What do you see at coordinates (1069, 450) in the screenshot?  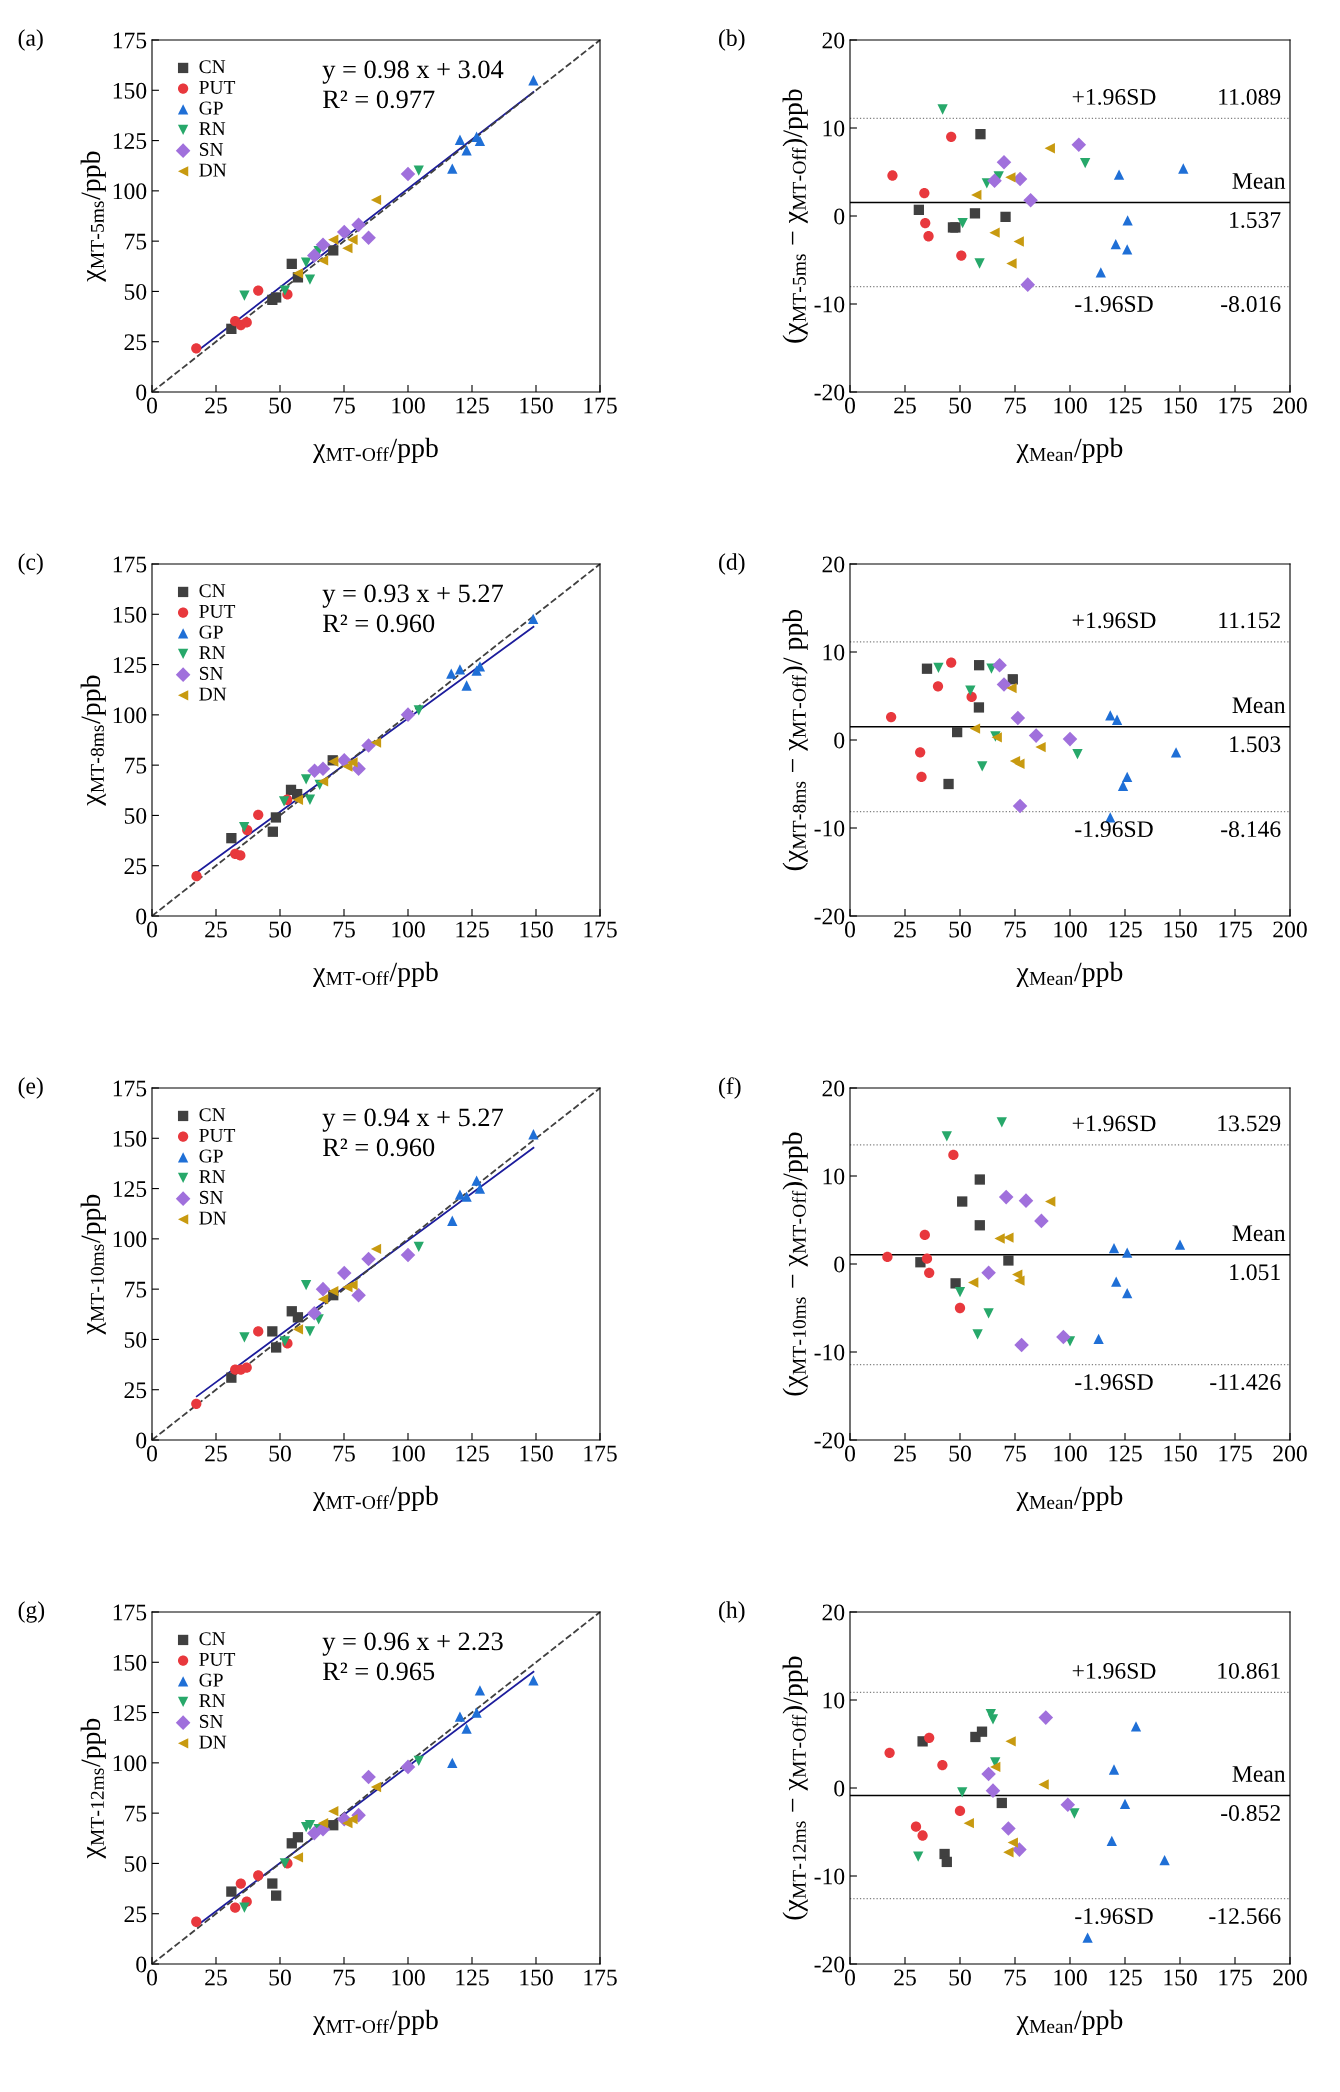 I see `x-axis-title: χ$_{Mean}$/ppb` at bounding box center [1069, 450].